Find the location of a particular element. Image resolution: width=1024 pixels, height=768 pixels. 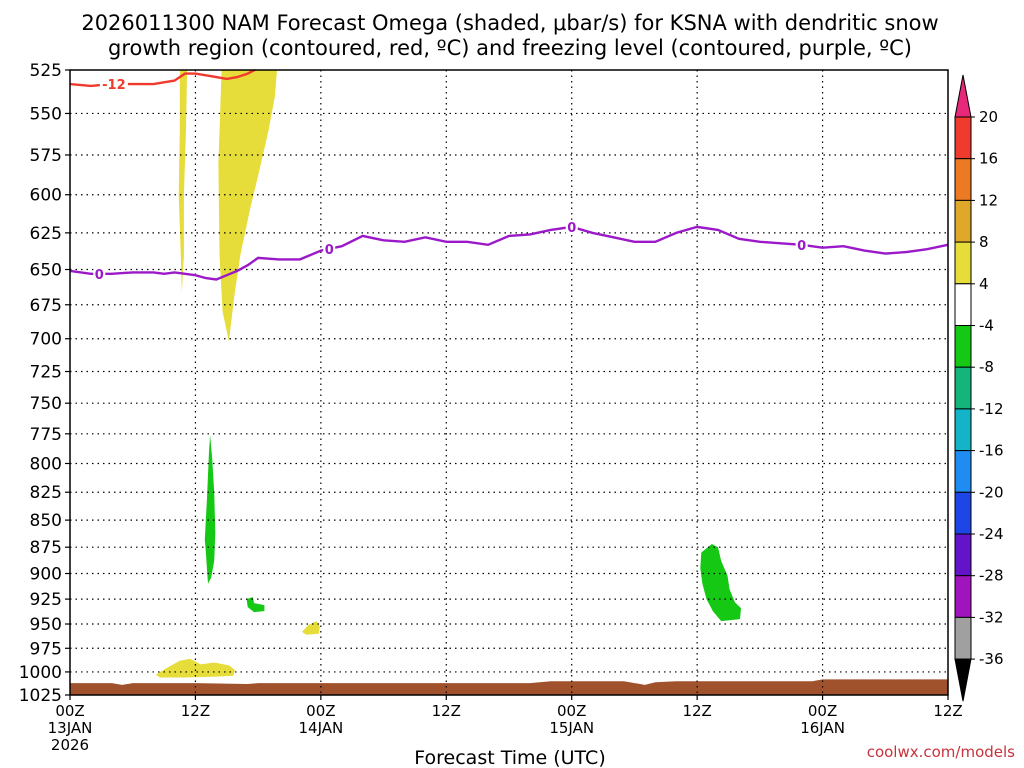

y-tick-label-725: 725 is located at coordinates (46, 373).